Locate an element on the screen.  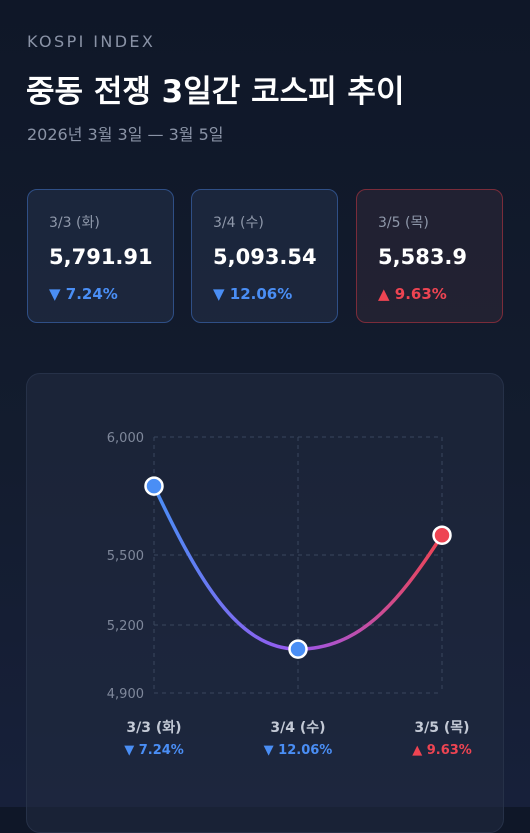
y-tick-label: 5,500 is located at coordinates (125, 556).